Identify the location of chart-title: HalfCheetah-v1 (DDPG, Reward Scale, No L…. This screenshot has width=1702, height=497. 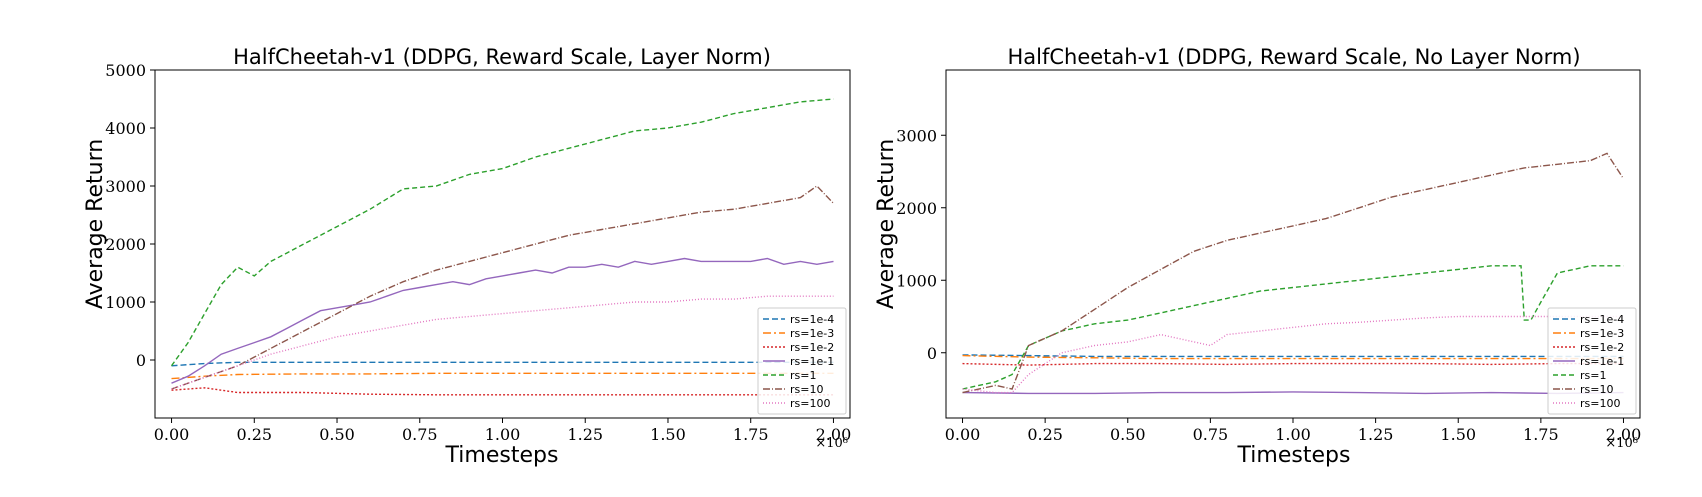
(1293, 57).